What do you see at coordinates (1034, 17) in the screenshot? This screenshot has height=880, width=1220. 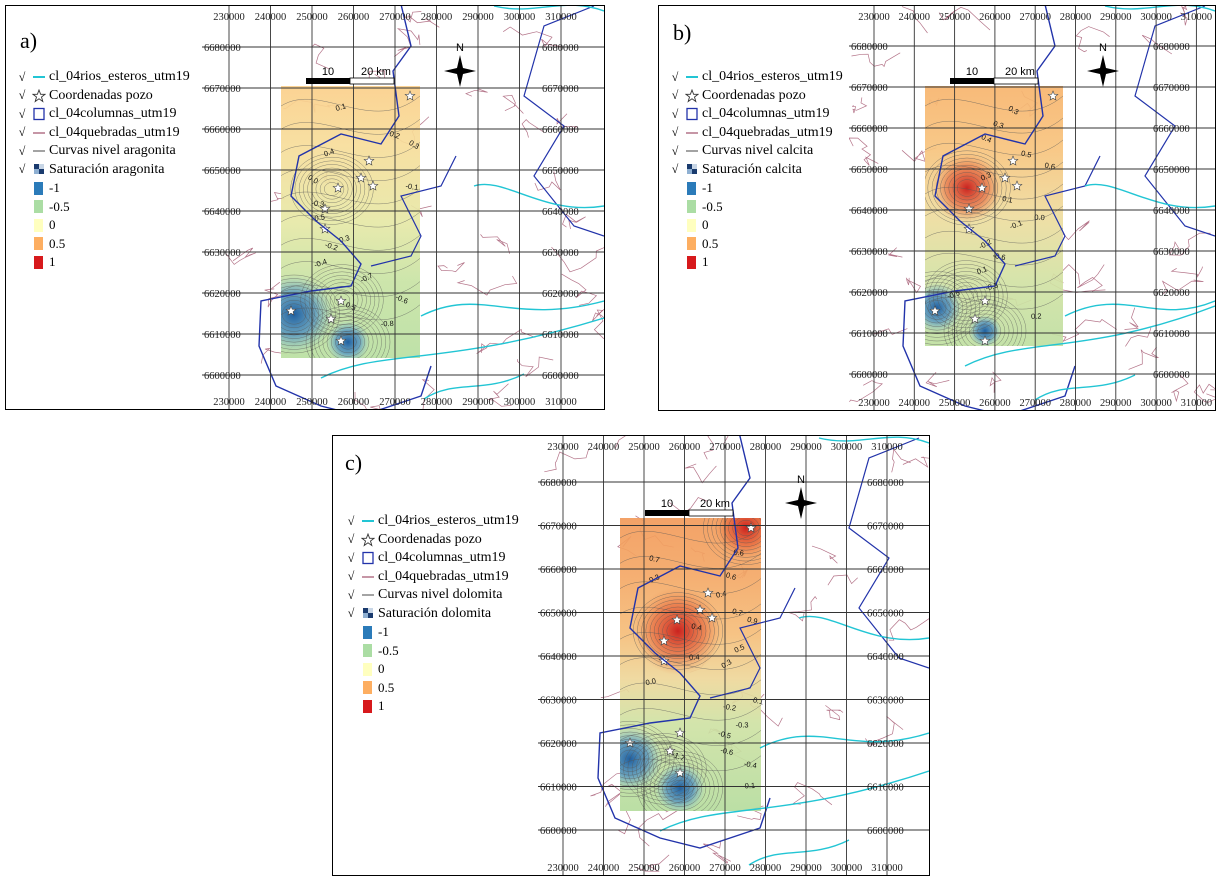 I see `x-tick-label: 270000` at bounding box center [1034, 17].